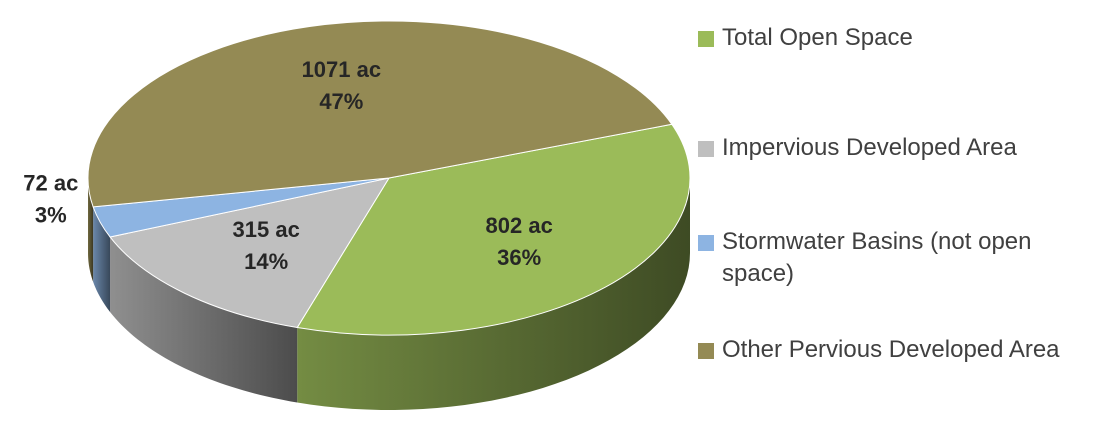  What do you see at coordinates (266, 261) in the screenshot?
I see `data-label: 14%` at bounding box center [266, 261].